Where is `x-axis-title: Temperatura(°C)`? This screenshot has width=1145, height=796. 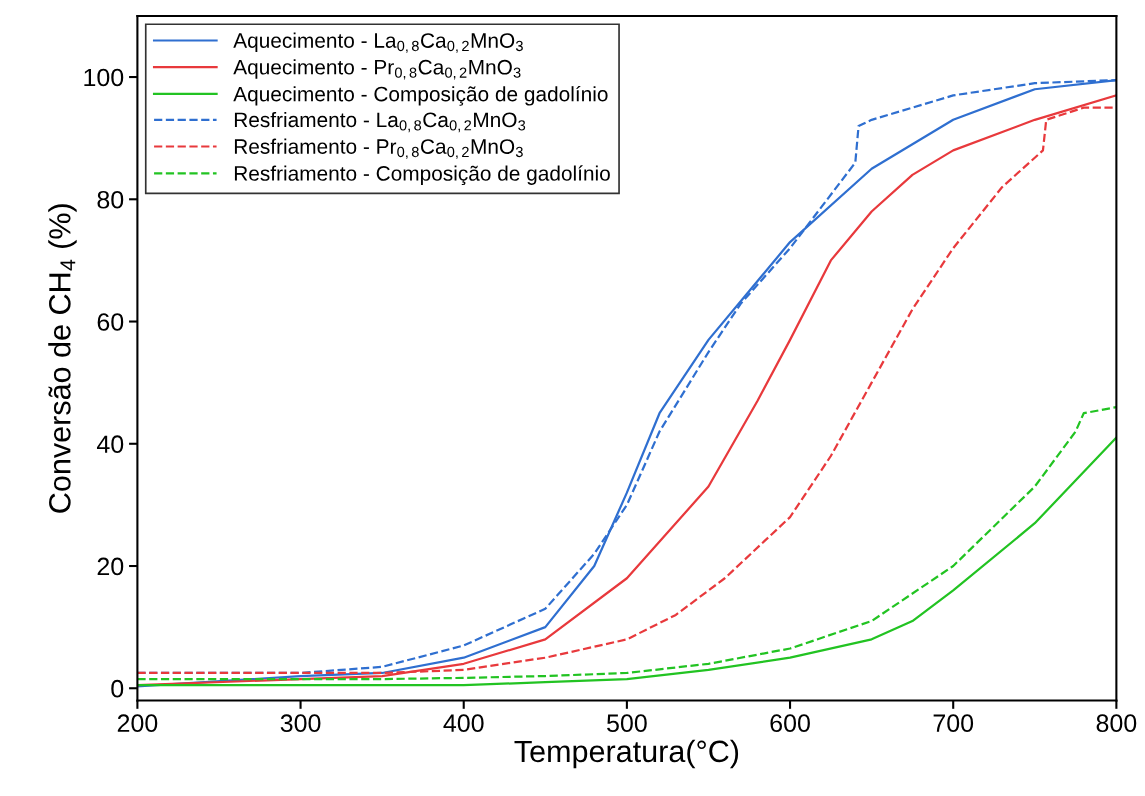
x-axis-title: Temperatura(°C) is located at coordinates (626, 754).